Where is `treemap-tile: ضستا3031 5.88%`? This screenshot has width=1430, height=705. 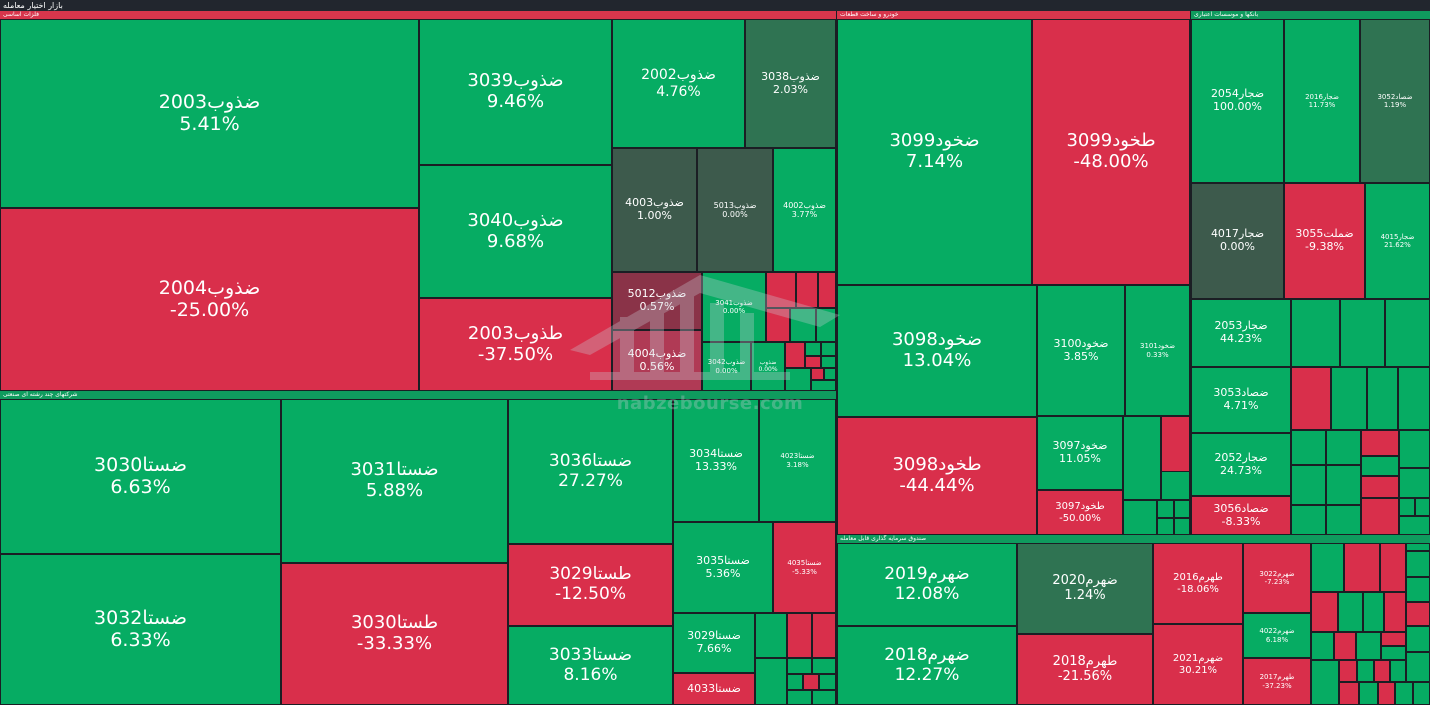 treemap-tile: ضستا3031 5.88% is located at coordinates (394, 481).